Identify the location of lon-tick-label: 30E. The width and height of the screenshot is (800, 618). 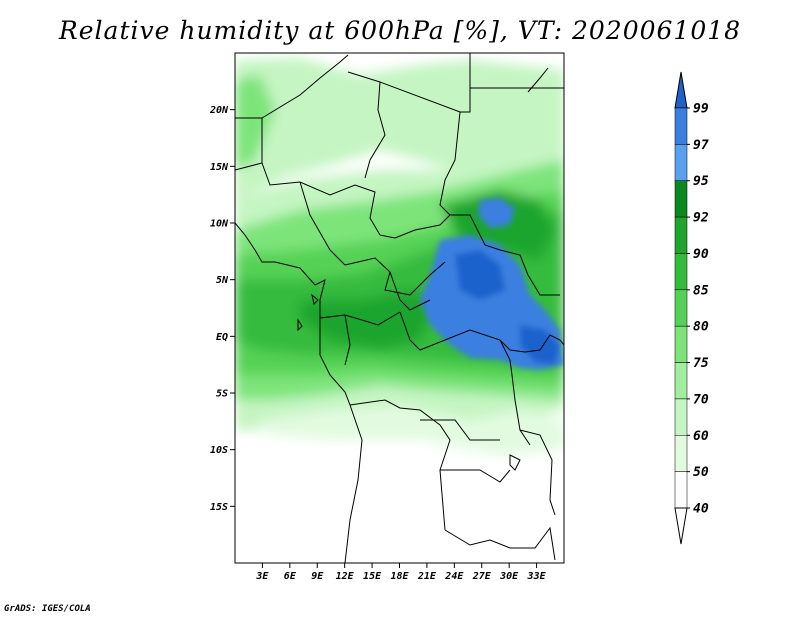
(509, 576).